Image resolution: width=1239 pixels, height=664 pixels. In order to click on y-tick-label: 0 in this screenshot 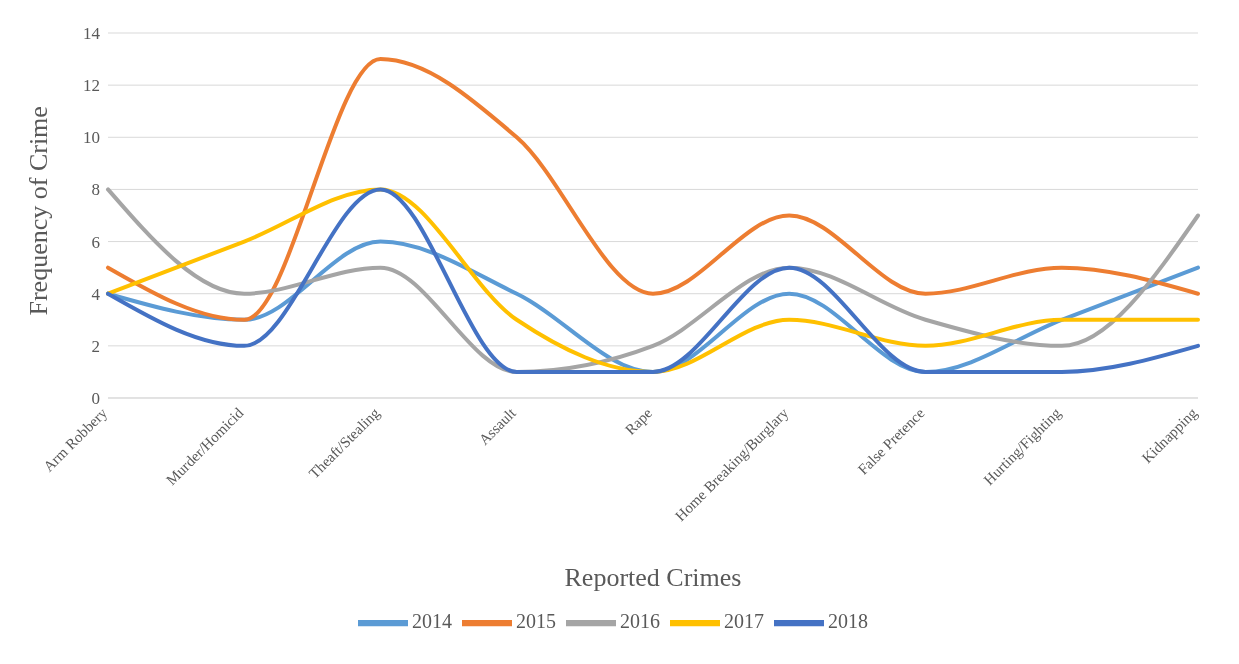, I will do `click(95, 399)`.